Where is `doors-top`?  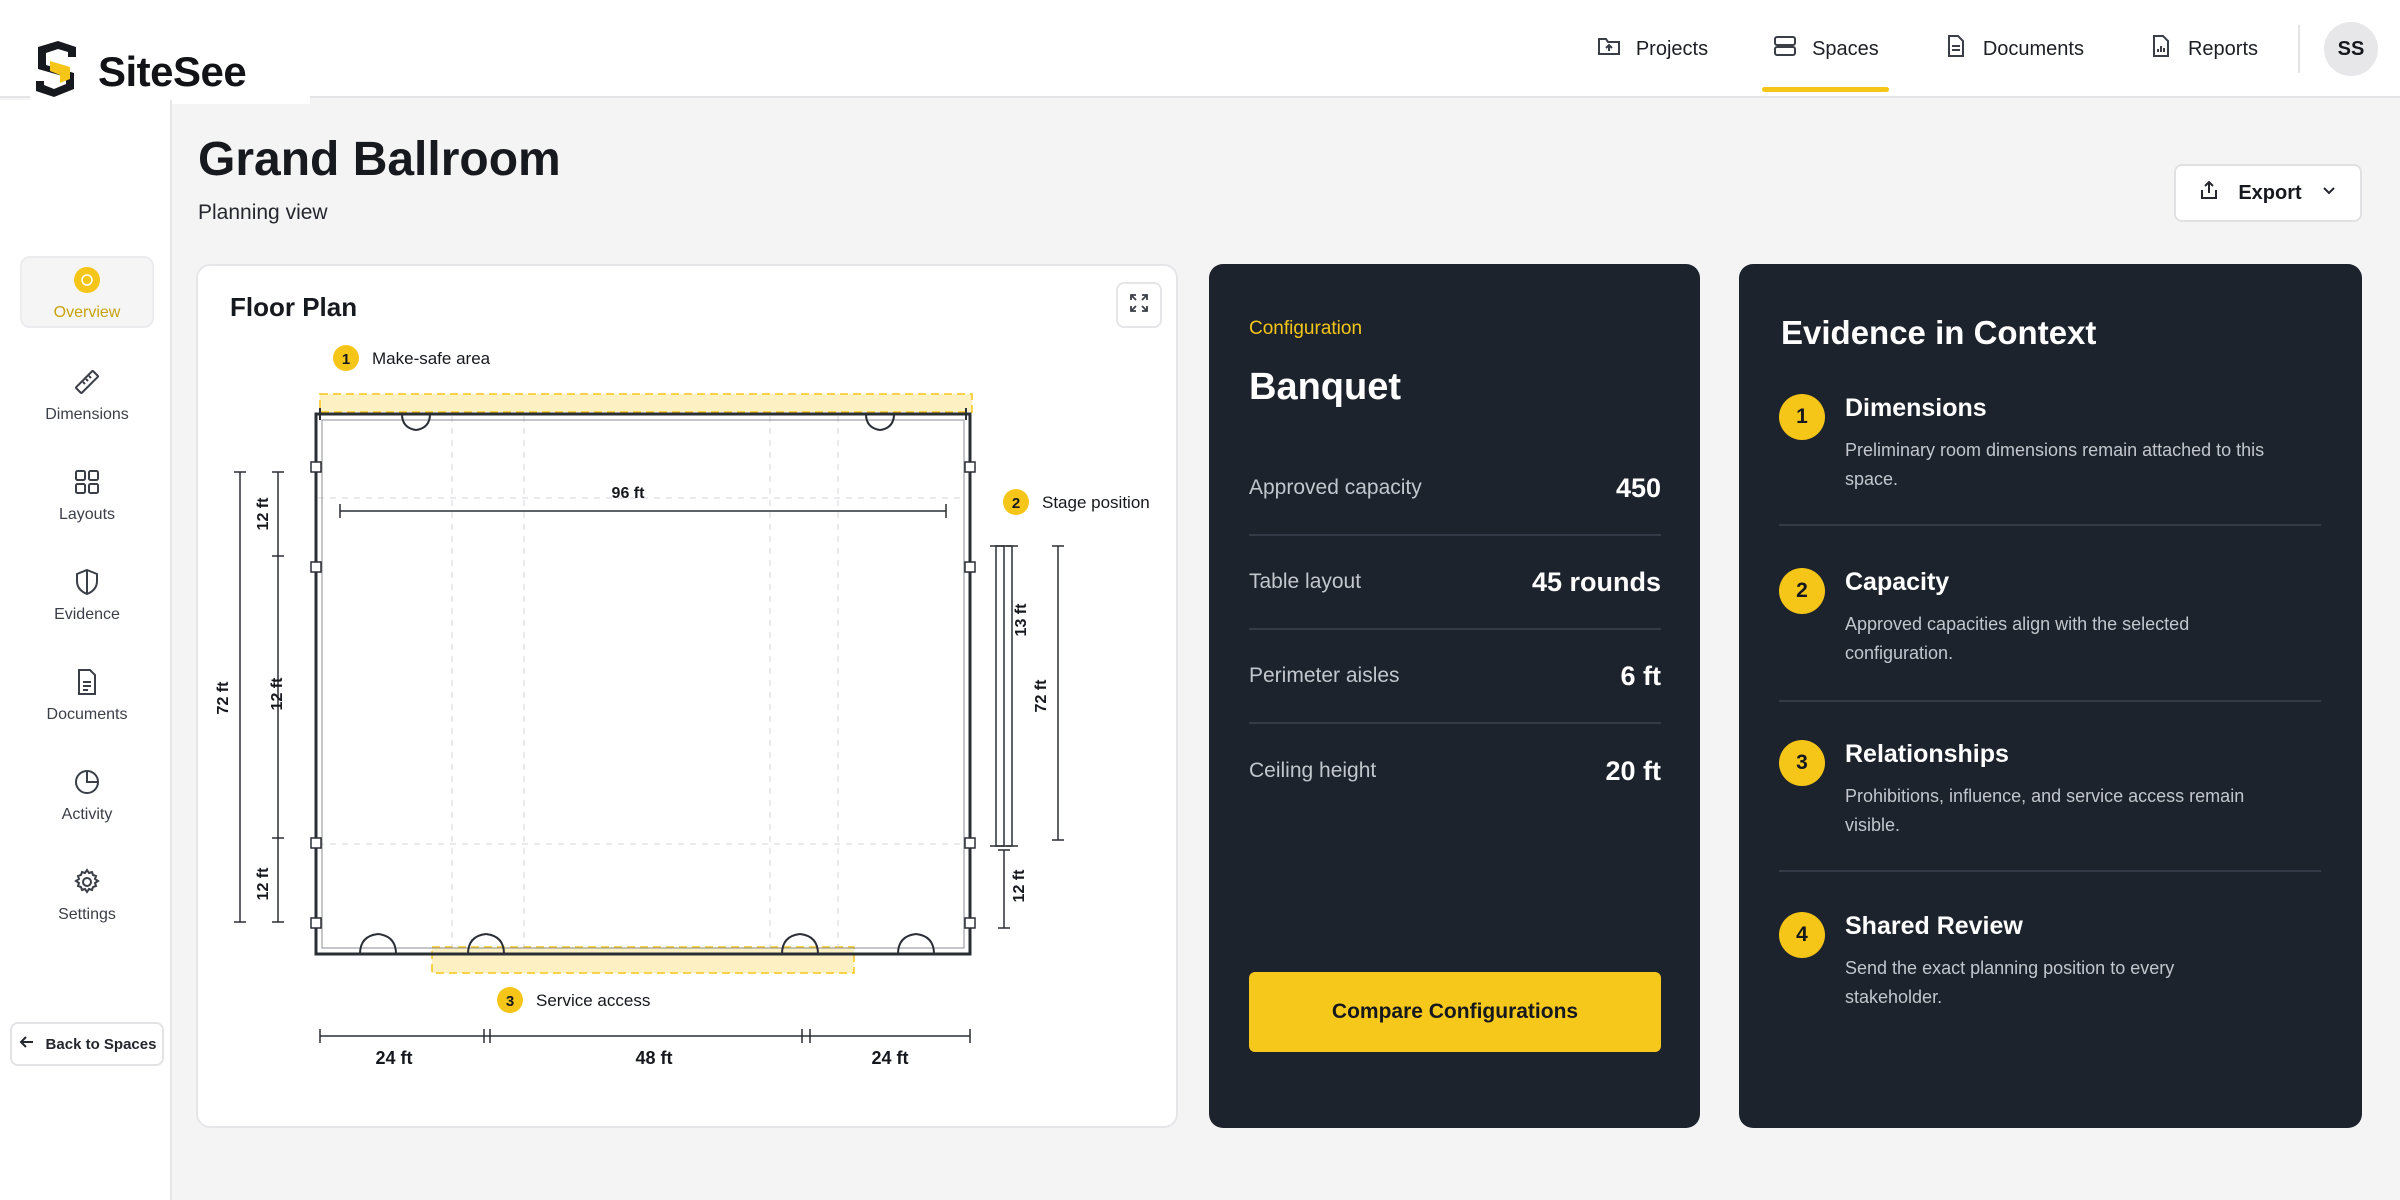 doors-top is located at coordinates (643, 419).